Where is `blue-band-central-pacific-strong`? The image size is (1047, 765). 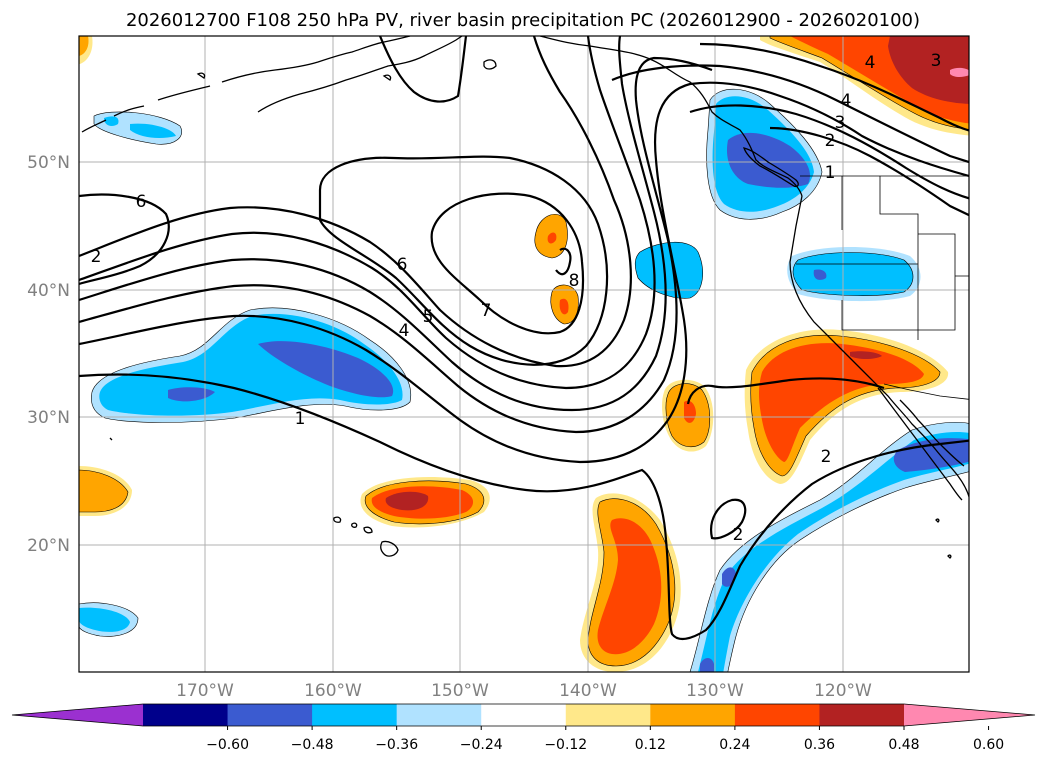 blue-band-central-pacific-strong is located at coordinates (281, 371).